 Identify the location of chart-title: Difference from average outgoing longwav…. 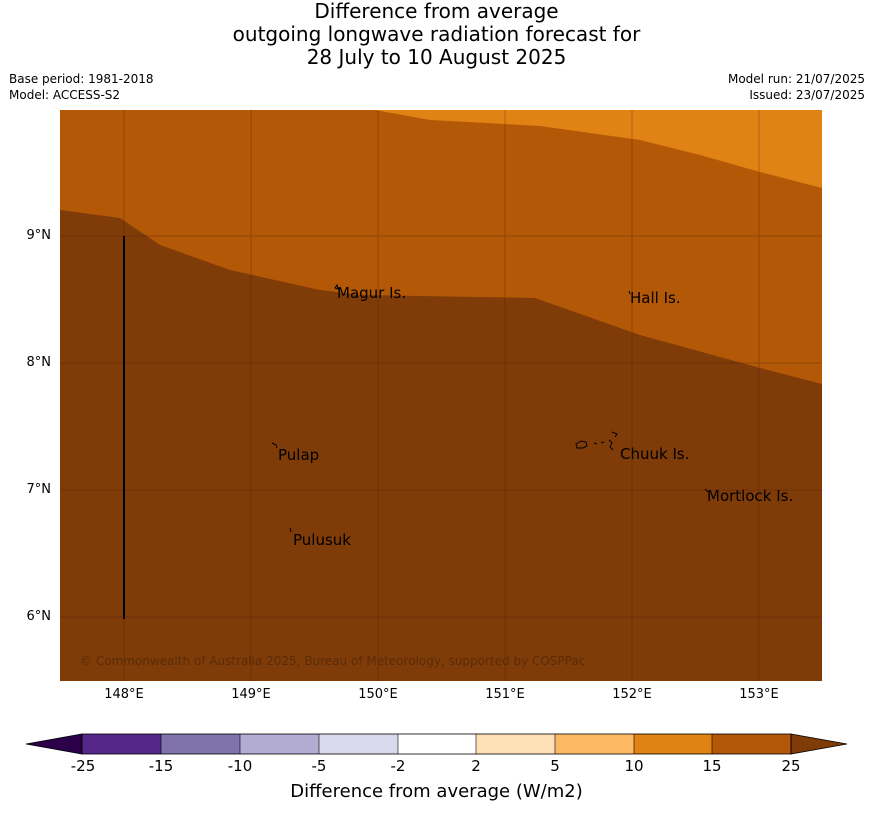
(436, 34).